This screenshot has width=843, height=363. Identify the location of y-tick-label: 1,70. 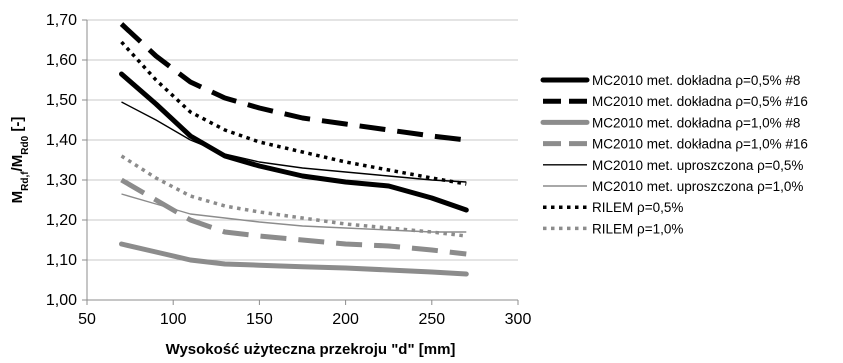
(61, 20).